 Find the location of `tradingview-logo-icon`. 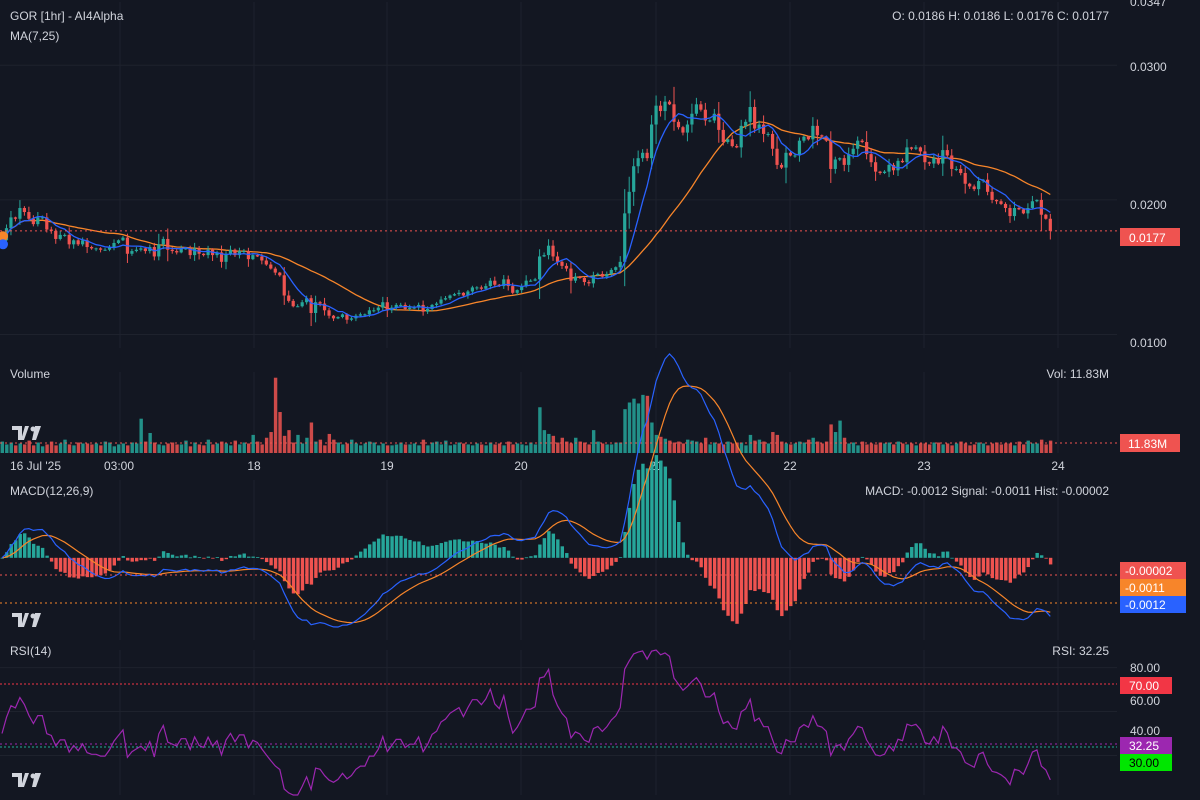

tradingview-logo-icon is located at coordinates (26, 780).